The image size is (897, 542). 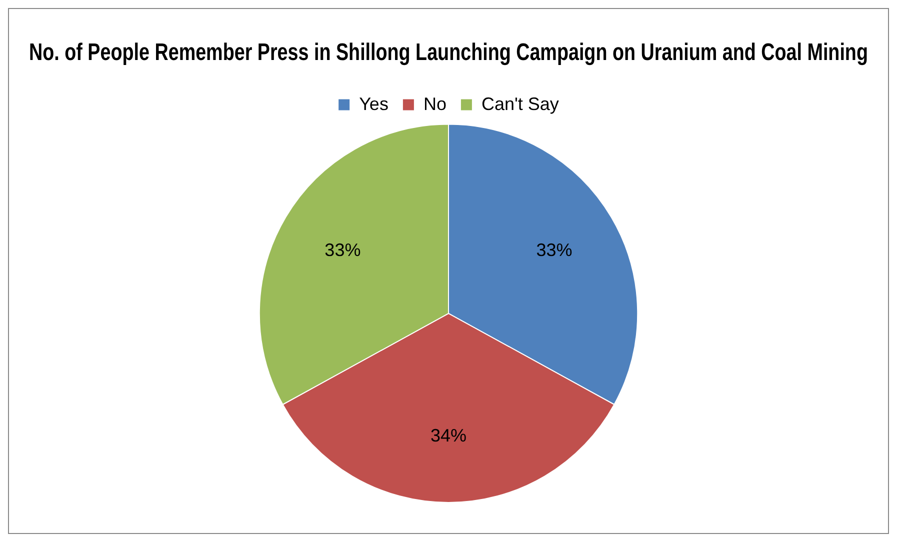 What do you see at coordinates (520, 104) in the screenshot?
I see `legend-label: Can't Say` at bounding box center [520, 104].